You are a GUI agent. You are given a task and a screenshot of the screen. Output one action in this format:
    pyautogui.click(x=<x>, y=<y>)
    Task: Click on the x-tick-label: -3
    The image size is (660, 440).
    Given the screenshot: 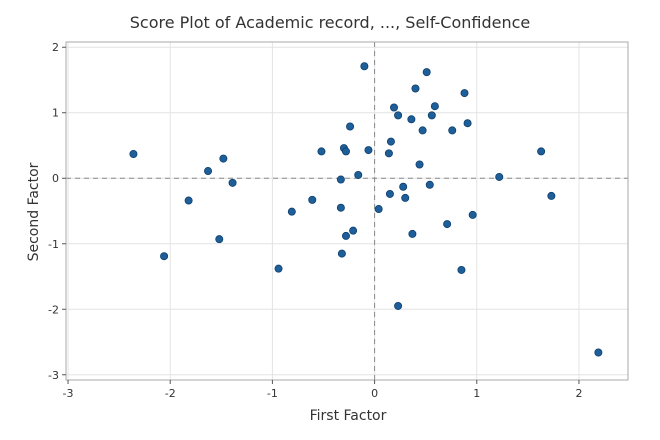 What is the action you would take?
    pyautogui.click(x=68, y=393)
    